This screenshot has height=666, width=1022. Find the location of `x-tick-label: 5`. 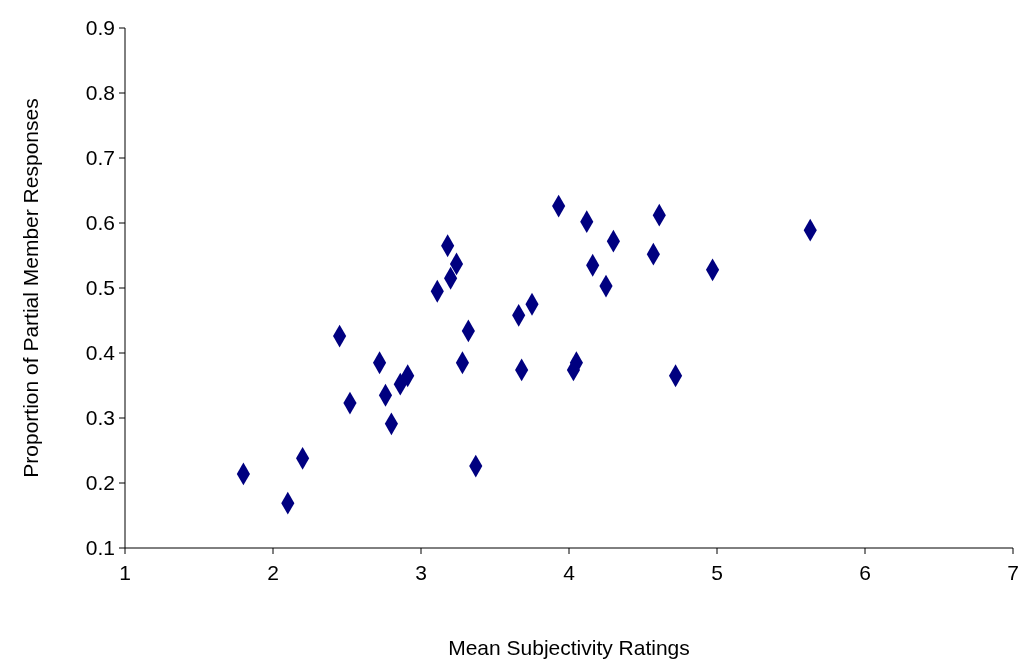

x-tick-label: 5 is located at coordinates (717, 572).